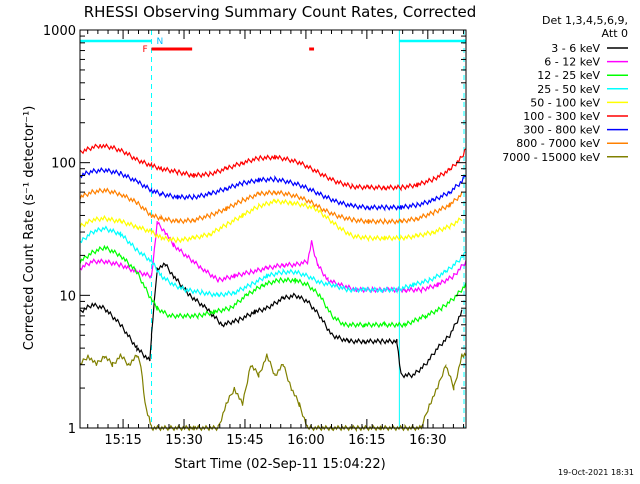 The image size is (640, 484). Describe the element at coordinates (596, 472) in the screenshot. I see `generation-timestamp: 19-Oct-2021 18:31` at that location.